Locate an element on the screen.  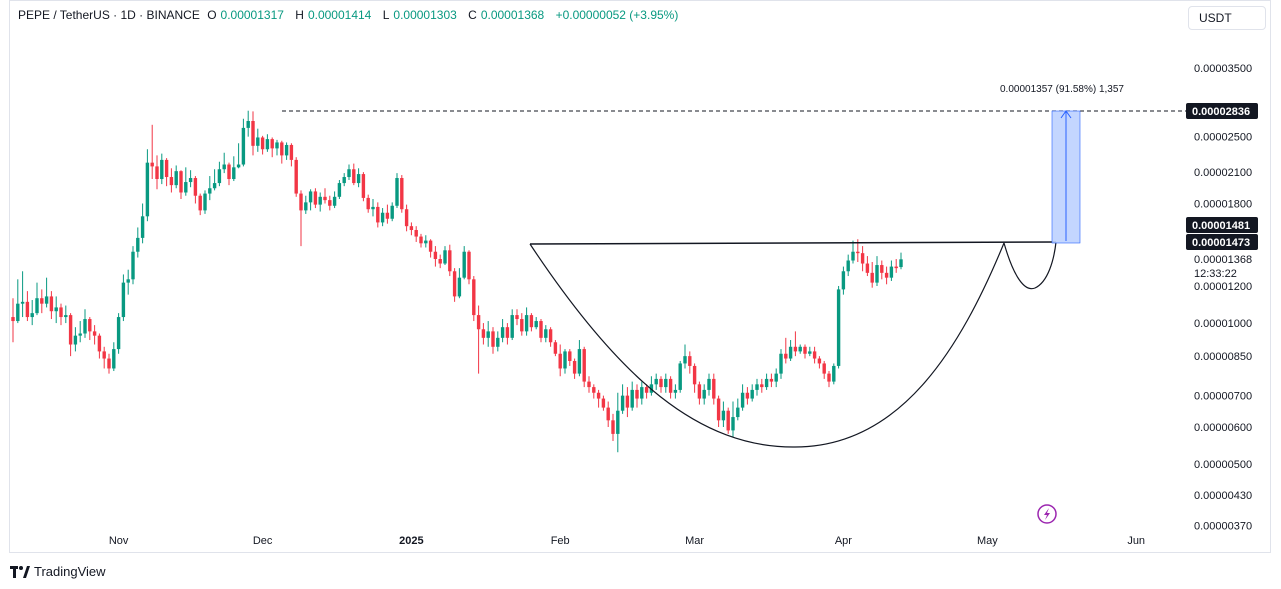
target-price-tag-text: 0.00002836 is located at coordinates (1221, 112).